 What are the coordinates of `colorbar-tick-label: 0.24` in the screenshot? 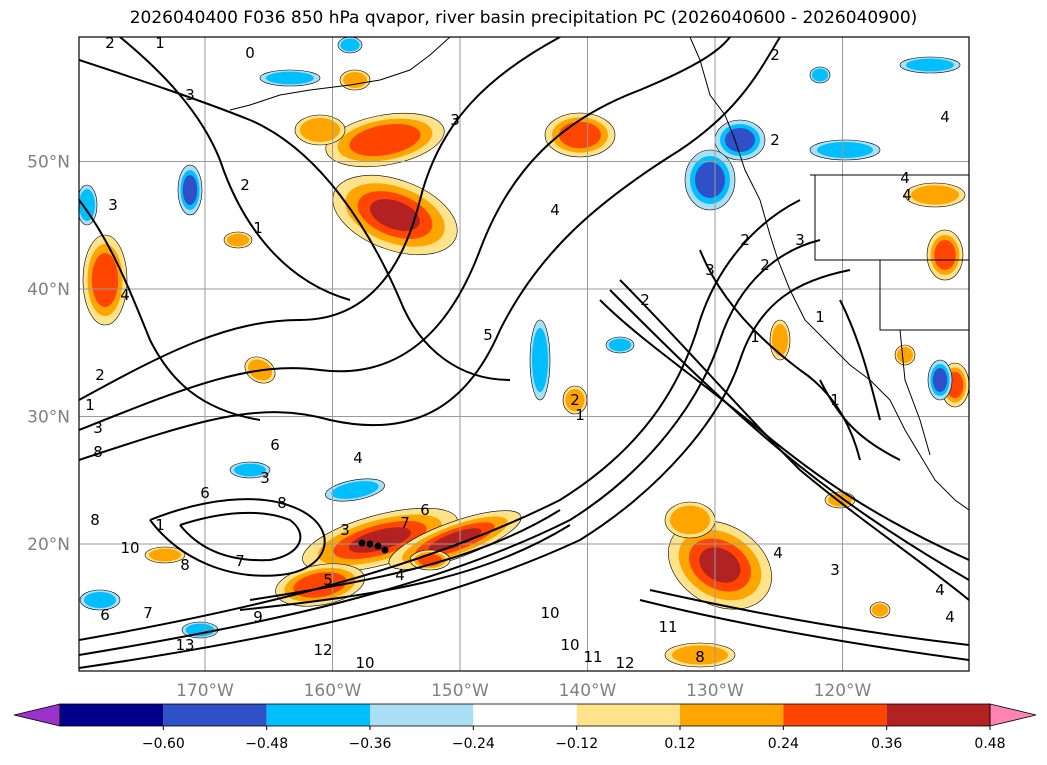 It's located at (783, 744).